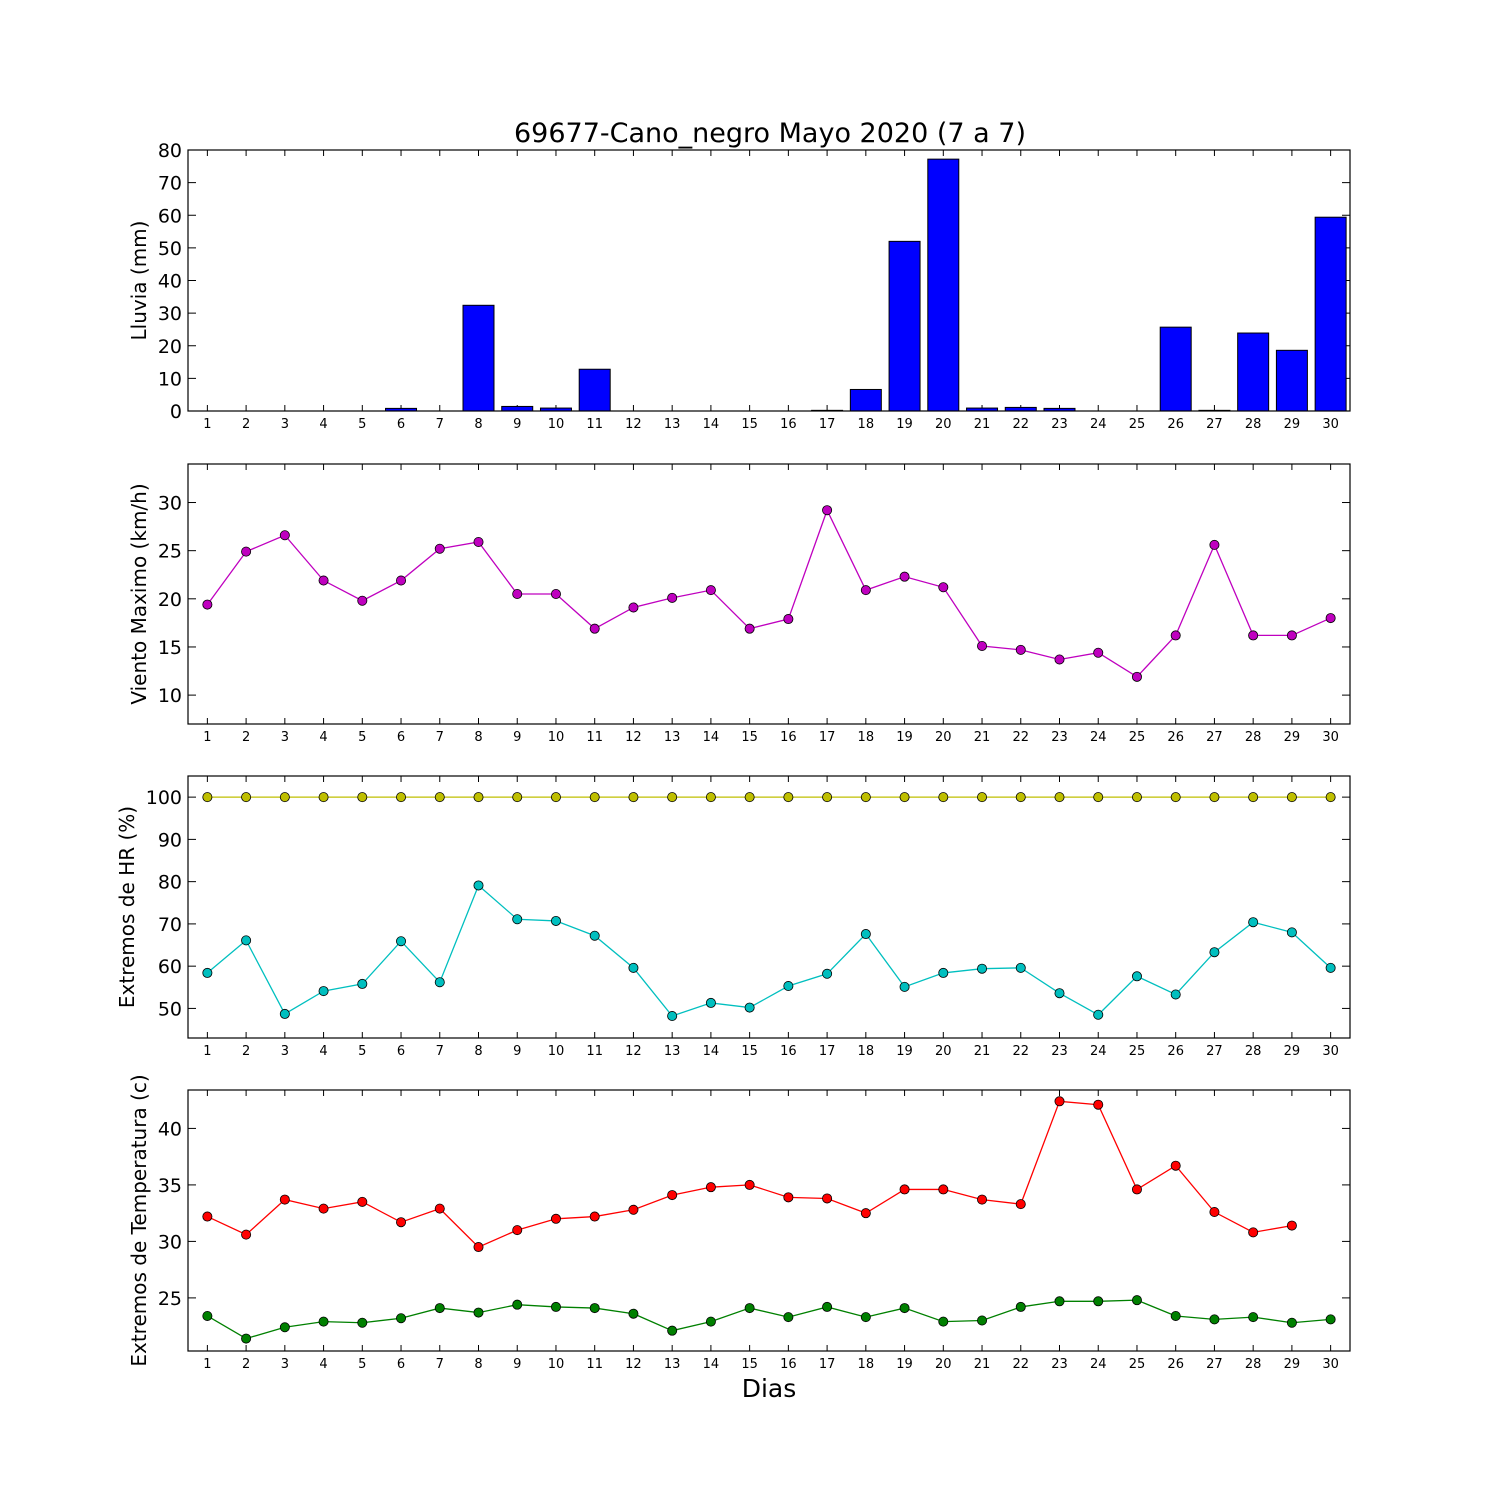 This screenshot has height=1500, width=1500. Describe the element at coordinates (769, 950) in the screenshot. I see `series-line` at that location.